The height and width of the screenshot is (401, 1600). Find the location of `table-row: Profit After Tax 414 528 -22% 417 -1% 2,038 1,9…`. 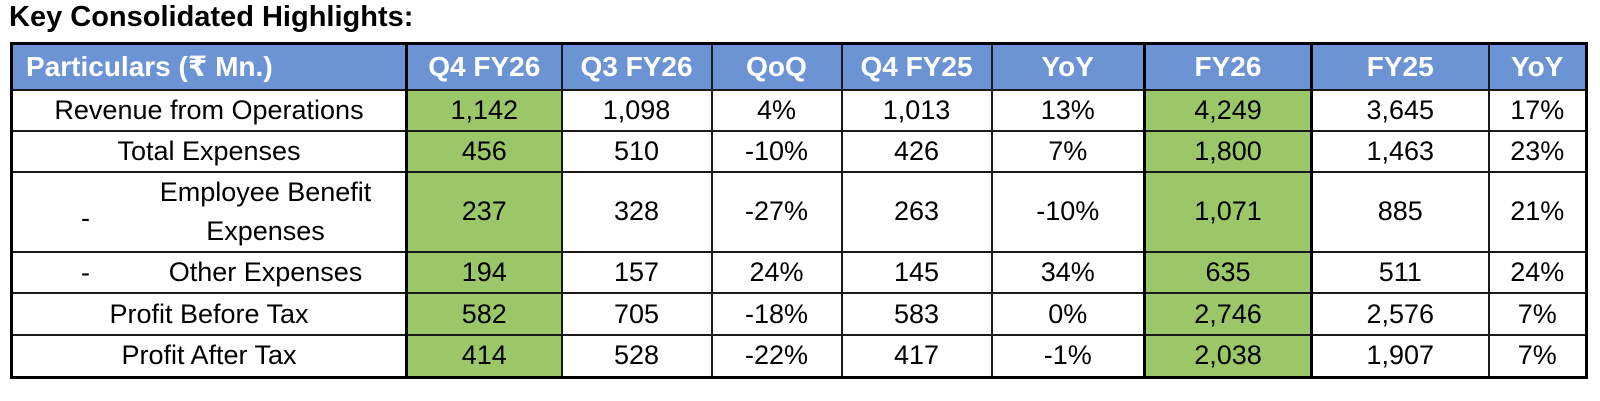

table-row: Profit After Tax 414 528 -22% 417 -1% 2,038 1,9… is located at coordinates (799, 356).